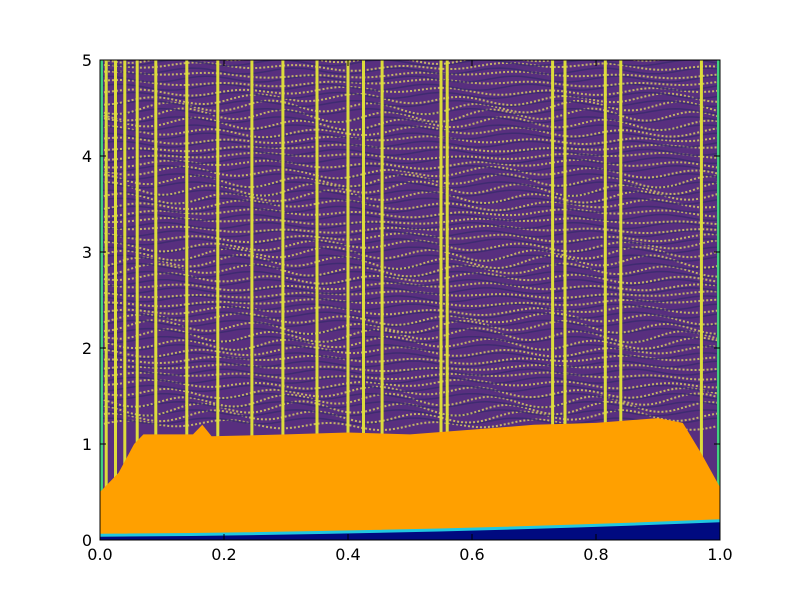  Describe the element at coordinates (99, 554) in the screenshot. I see `x-tick-label: 0.0` at that location.